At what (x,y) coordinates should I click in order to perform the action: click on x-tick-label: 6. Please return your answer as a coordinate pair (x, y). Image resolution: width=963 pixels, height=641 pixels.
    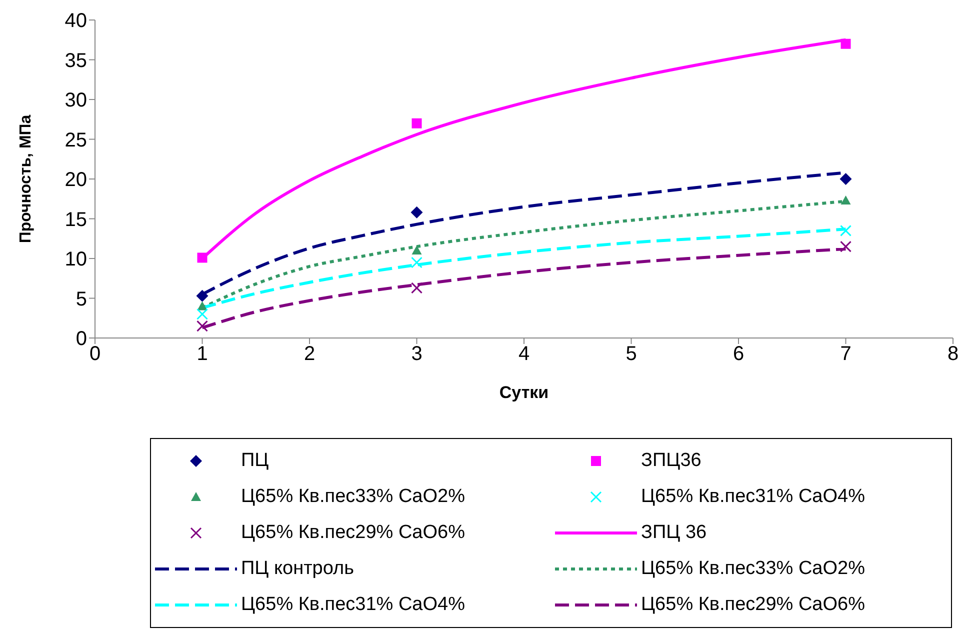
    Looking at the image, I should click on (738, 354).